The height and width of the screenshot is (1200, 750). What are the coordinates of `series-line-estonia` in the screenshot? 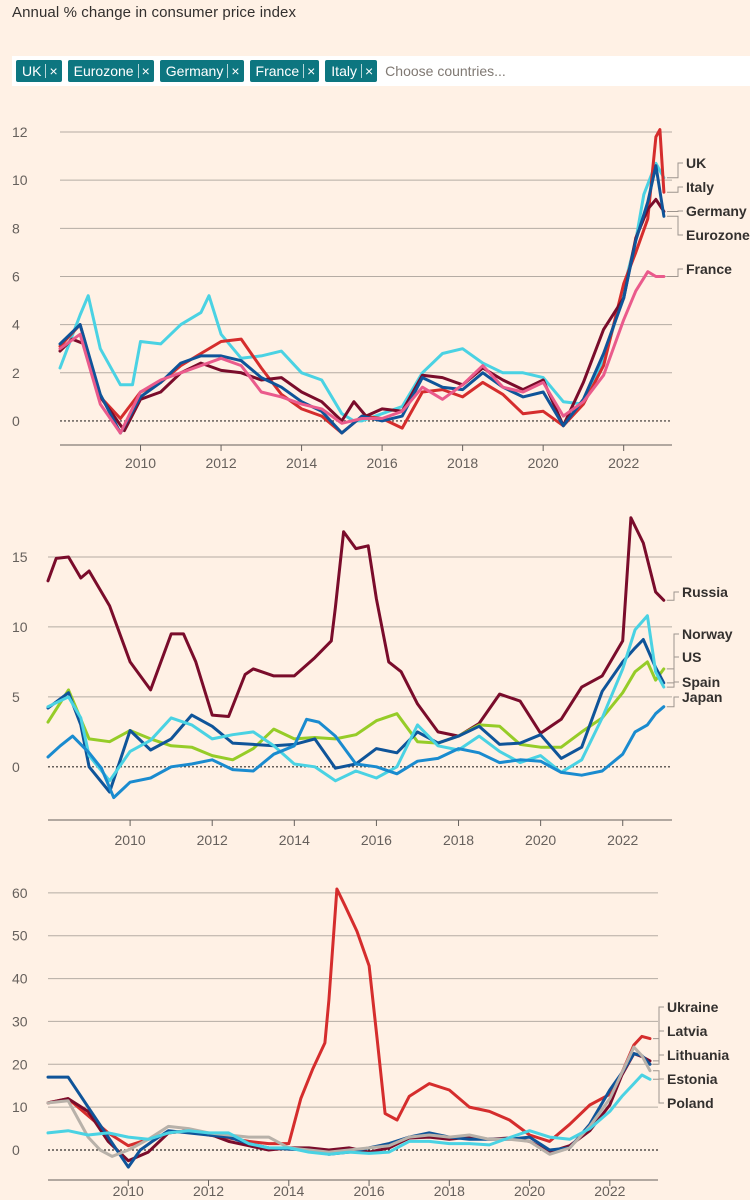 It's located at (349, 1101).